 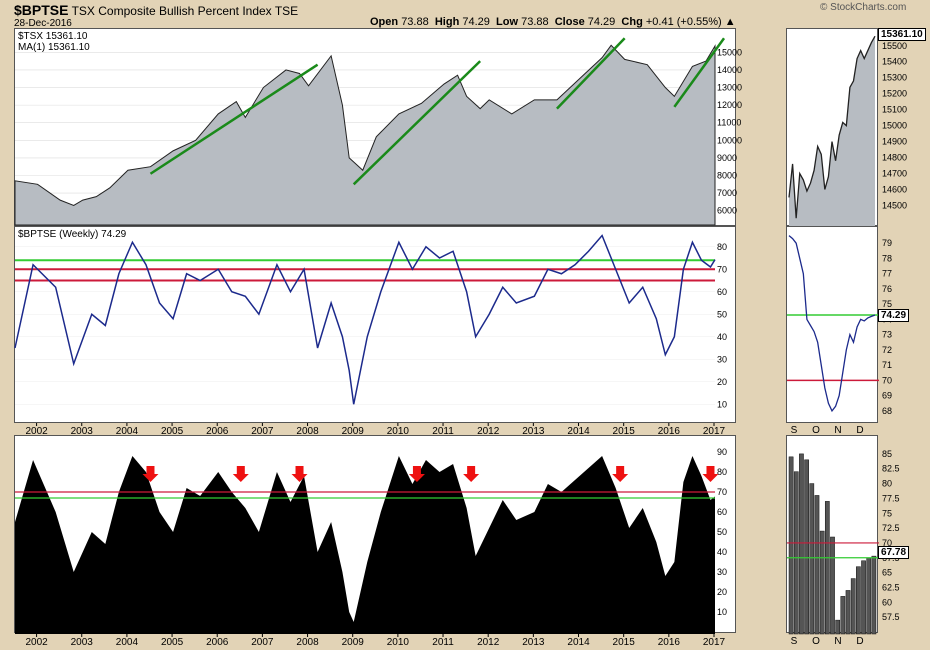 I want to click on x-tick-label: 2004, so click(x=127, y=431).